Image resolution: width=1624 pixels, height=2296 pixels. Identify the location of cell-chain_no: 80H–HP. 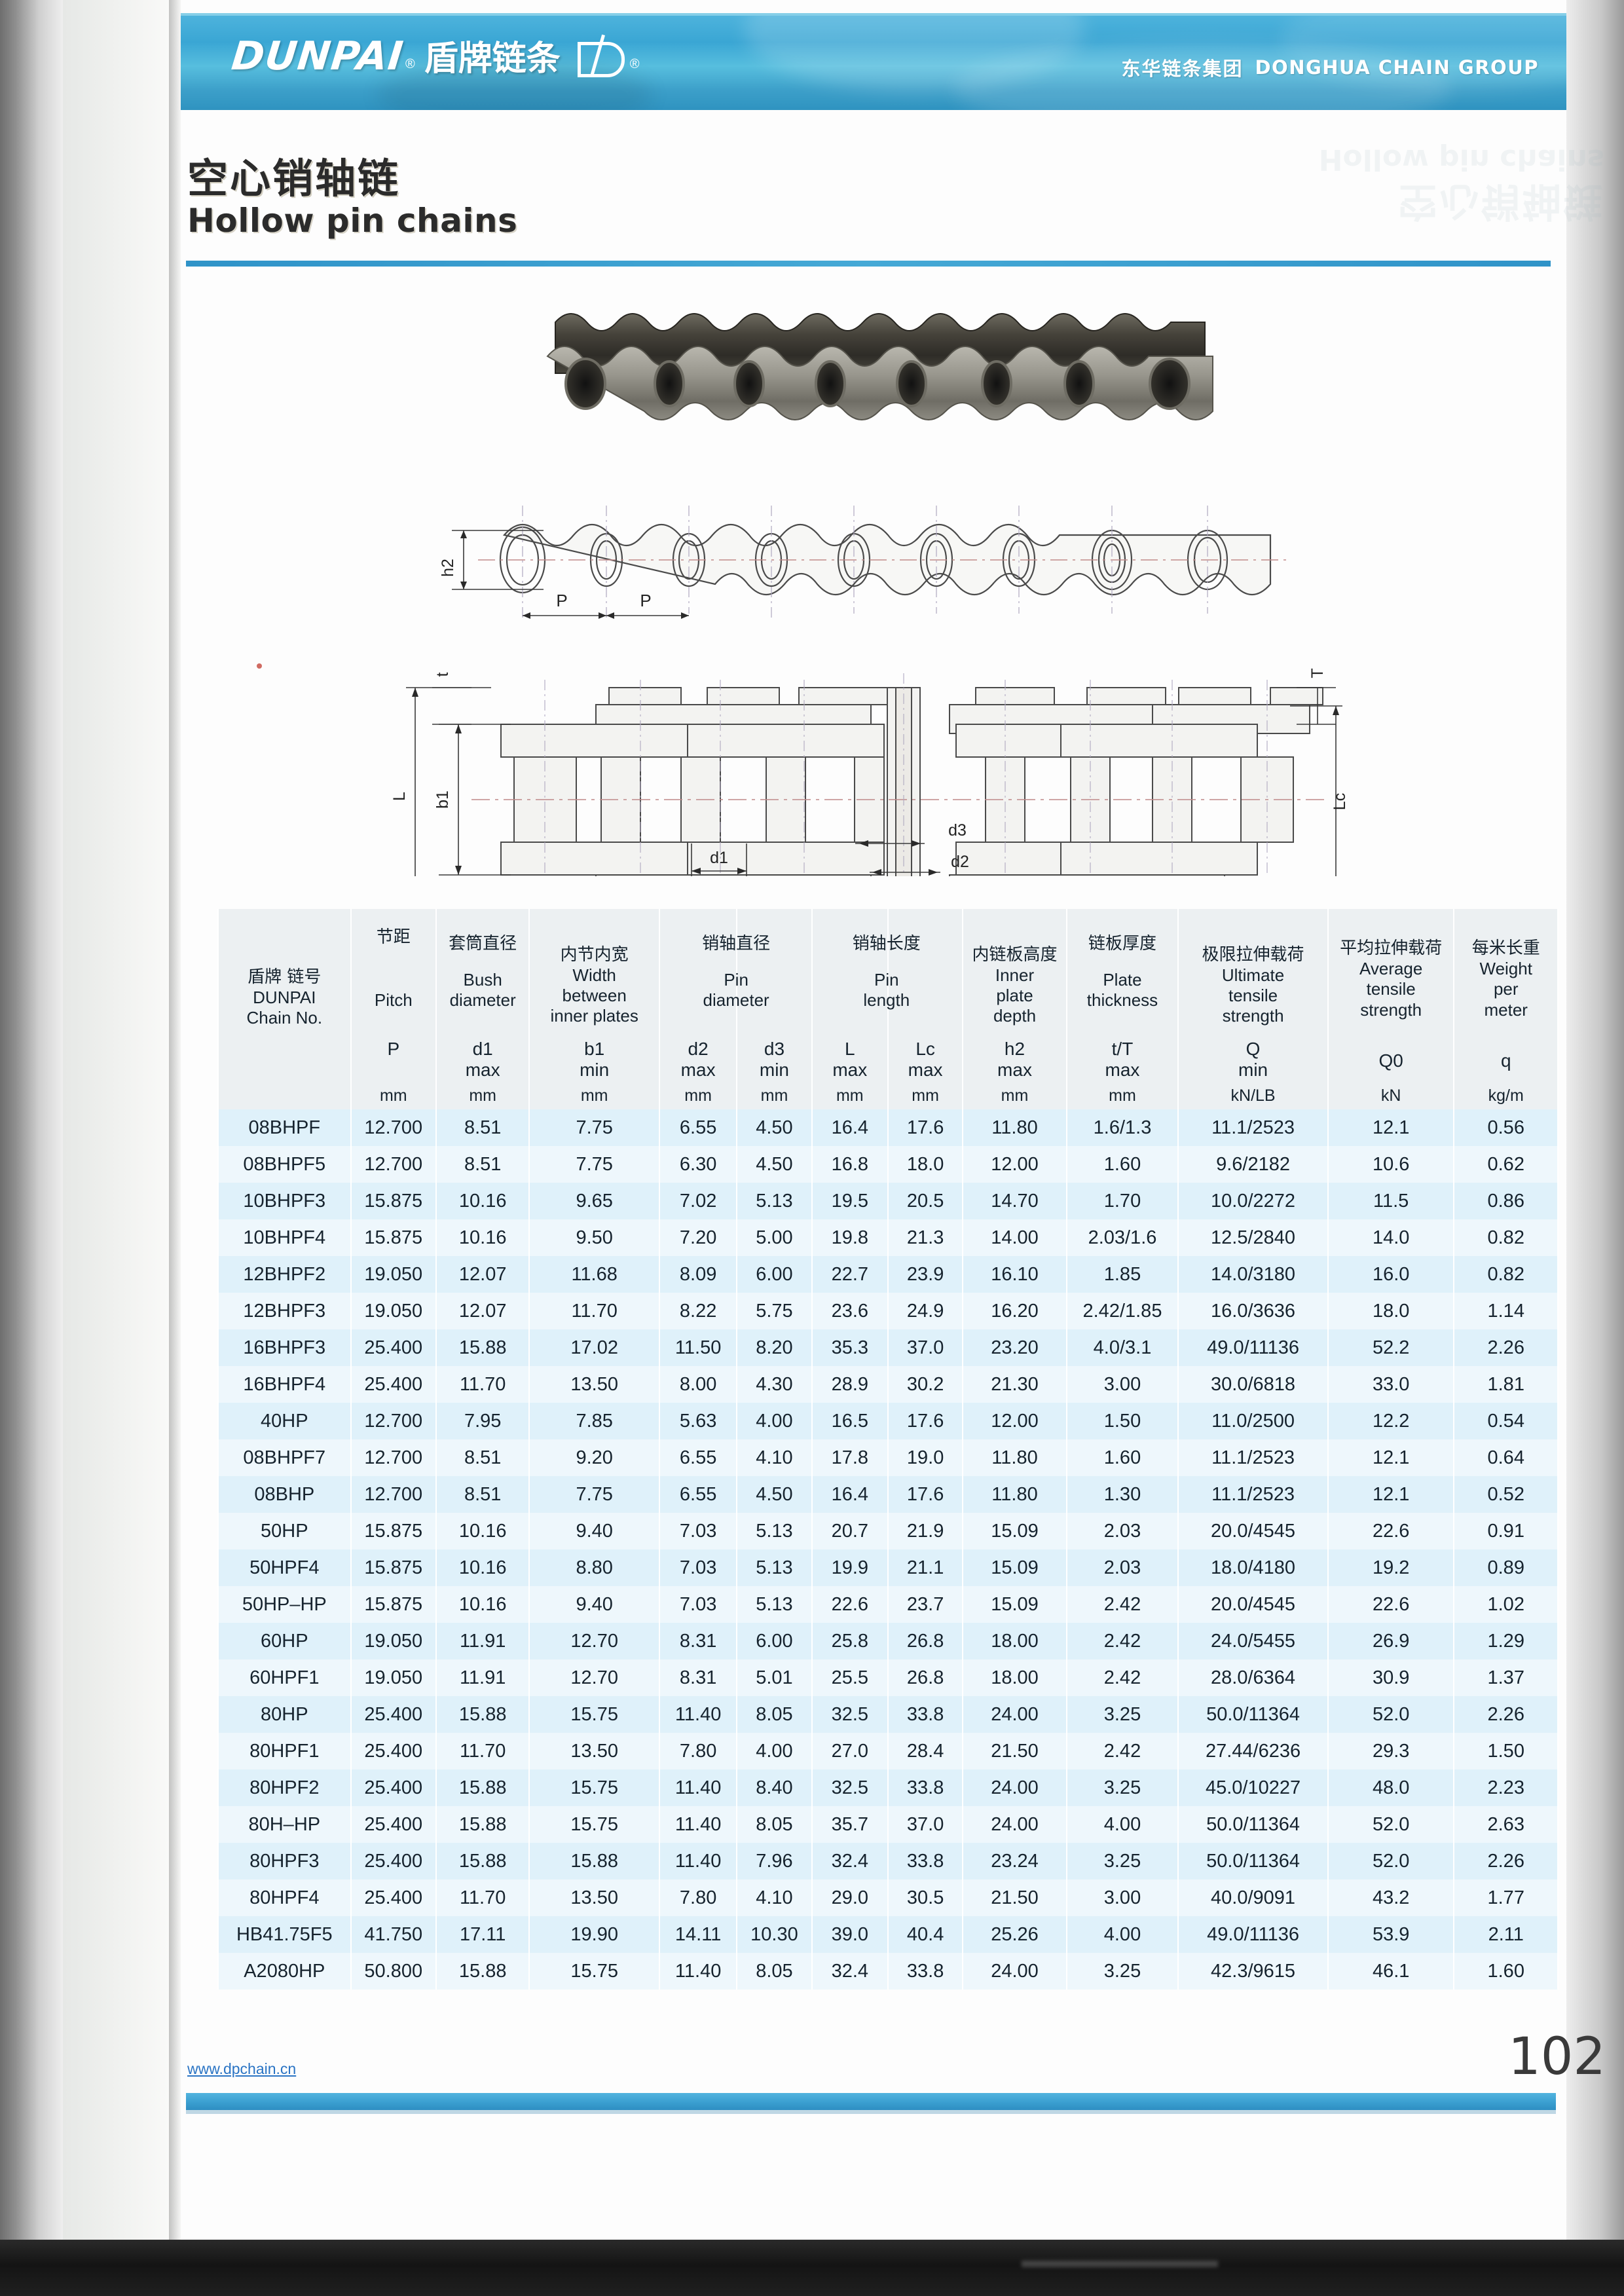
(284, 1825).